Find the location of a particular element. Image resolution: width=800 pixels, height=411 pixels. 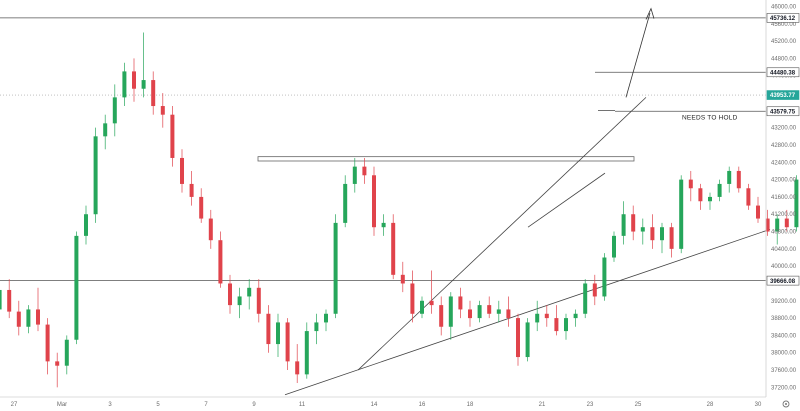

y-tick-label: 41200.00 is located at coordinates (784, 215).